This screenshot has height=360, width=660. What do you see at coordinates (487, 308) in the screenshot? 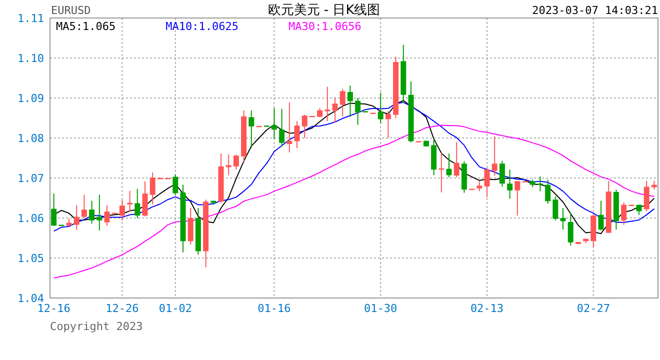
I see `x-tick-label: 02-13` at bounding box center [487, 308].